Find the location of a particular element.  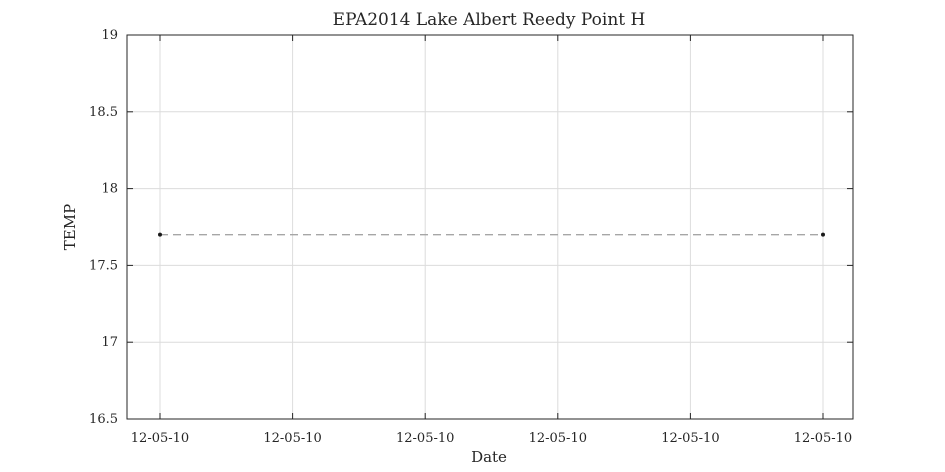

y-tick-label: 19 is located at coordinates (109, 35).